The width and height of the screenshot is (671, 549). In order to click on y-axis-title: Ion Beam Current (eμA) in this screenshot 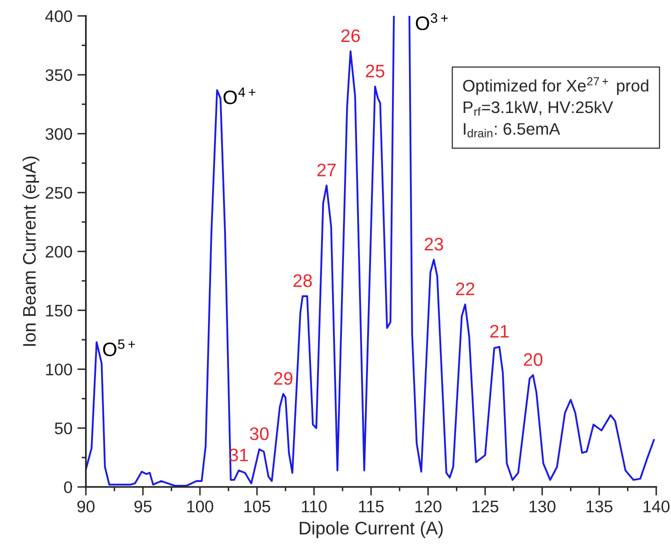, I will do `click(31, 251)`.